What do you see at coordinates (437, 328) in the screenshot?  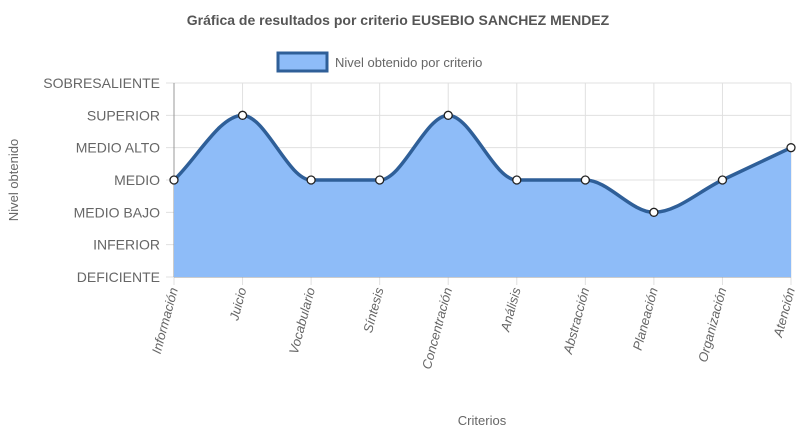 I see `x-tick-label: Concentración` at bounding box center [437, 328].